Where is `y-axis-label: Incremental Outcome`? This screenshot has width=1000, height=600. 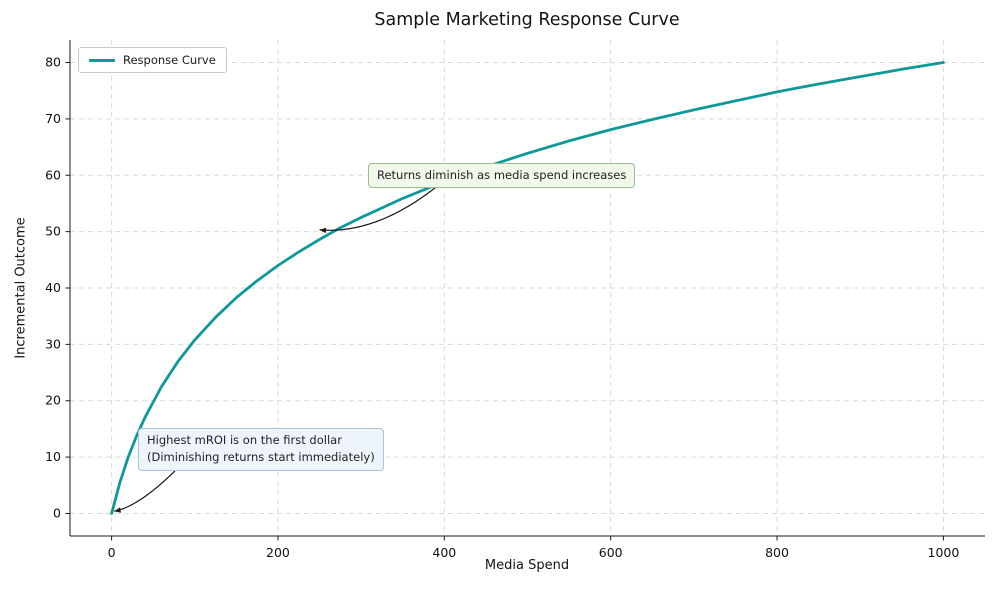
y-axis-label: Incremental Outcome is located at coordinates (21, 288).